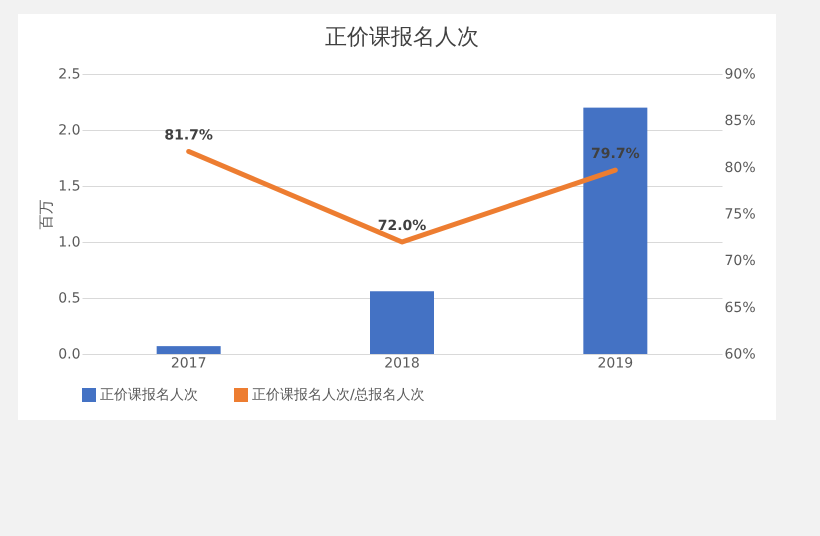 Image resolution: width=820 pixels, height=536 pixels. Describe the element at coordinates (615, 154) in the screenshot. I see `data-label: 79.7%` at that location.